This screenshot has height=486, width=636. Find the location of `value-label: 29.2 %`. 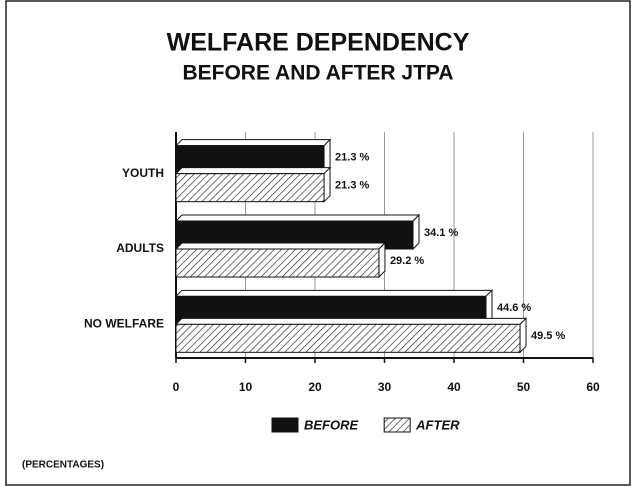

value-label: 29.2 % is located at coordinates (407, 261).